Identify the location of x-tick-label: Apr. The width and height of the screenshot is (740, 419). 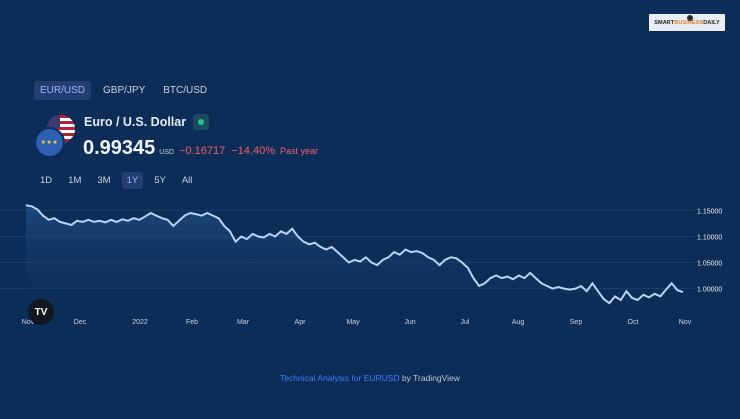
(301, 322).